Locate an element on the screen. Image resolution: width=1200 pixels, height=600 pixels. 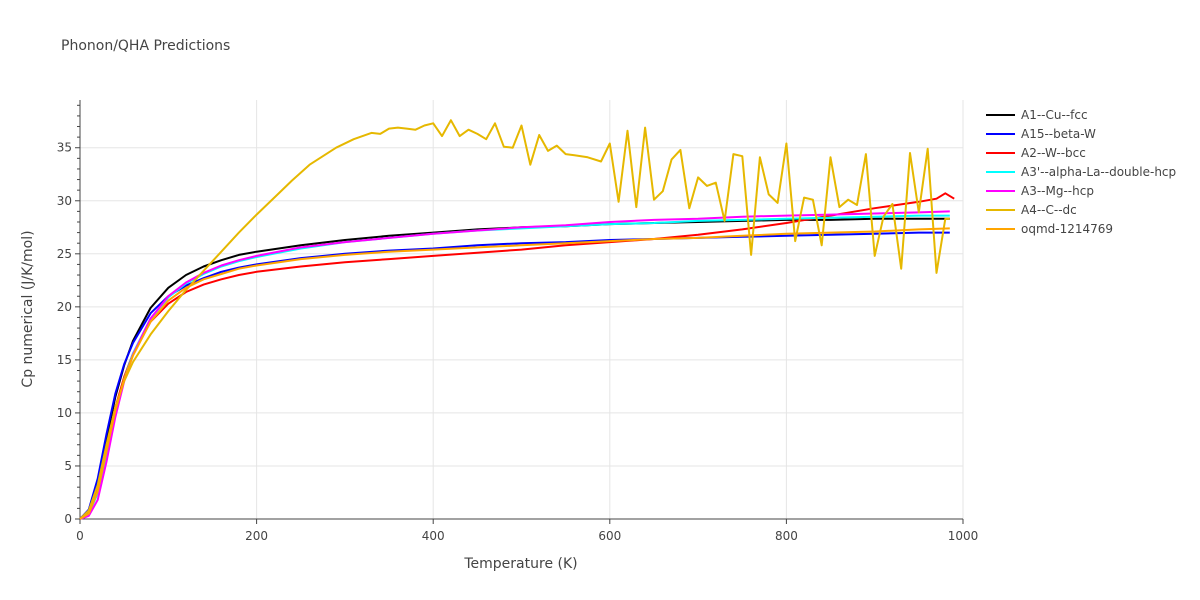
y-tick-label: 20 is located at coordinates (64, 307).